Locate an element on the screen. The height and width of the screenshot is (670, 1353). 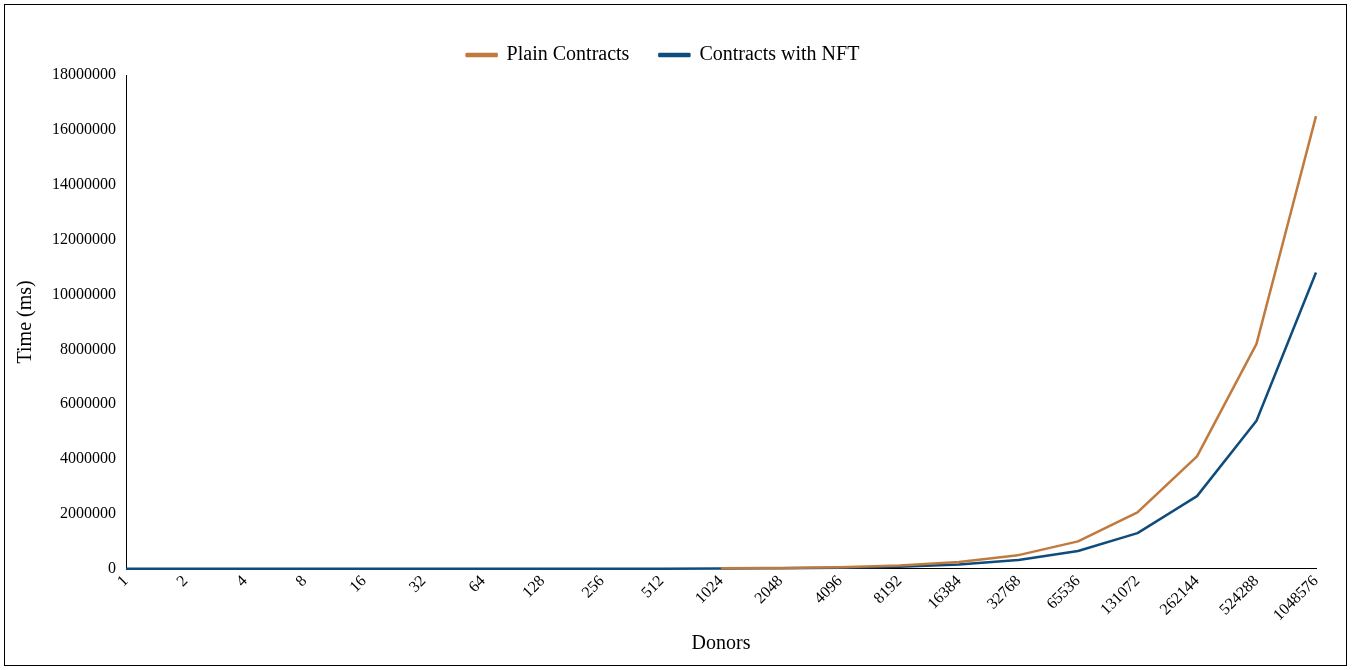
x-tick-label: 4 is located at coordinates (241, 580).